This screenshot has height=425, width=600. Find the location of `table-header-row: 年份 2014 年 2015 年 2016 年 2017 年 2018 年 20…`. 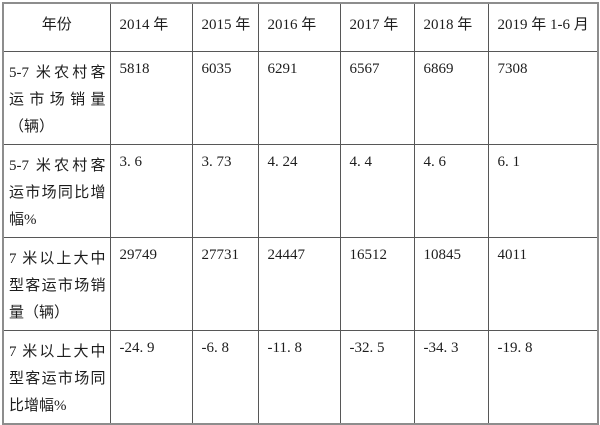

table-header-row: 年份 2014 年 2015 年 2016 年 2017 年 2018 年 20… is located at coordinates (300, 27).